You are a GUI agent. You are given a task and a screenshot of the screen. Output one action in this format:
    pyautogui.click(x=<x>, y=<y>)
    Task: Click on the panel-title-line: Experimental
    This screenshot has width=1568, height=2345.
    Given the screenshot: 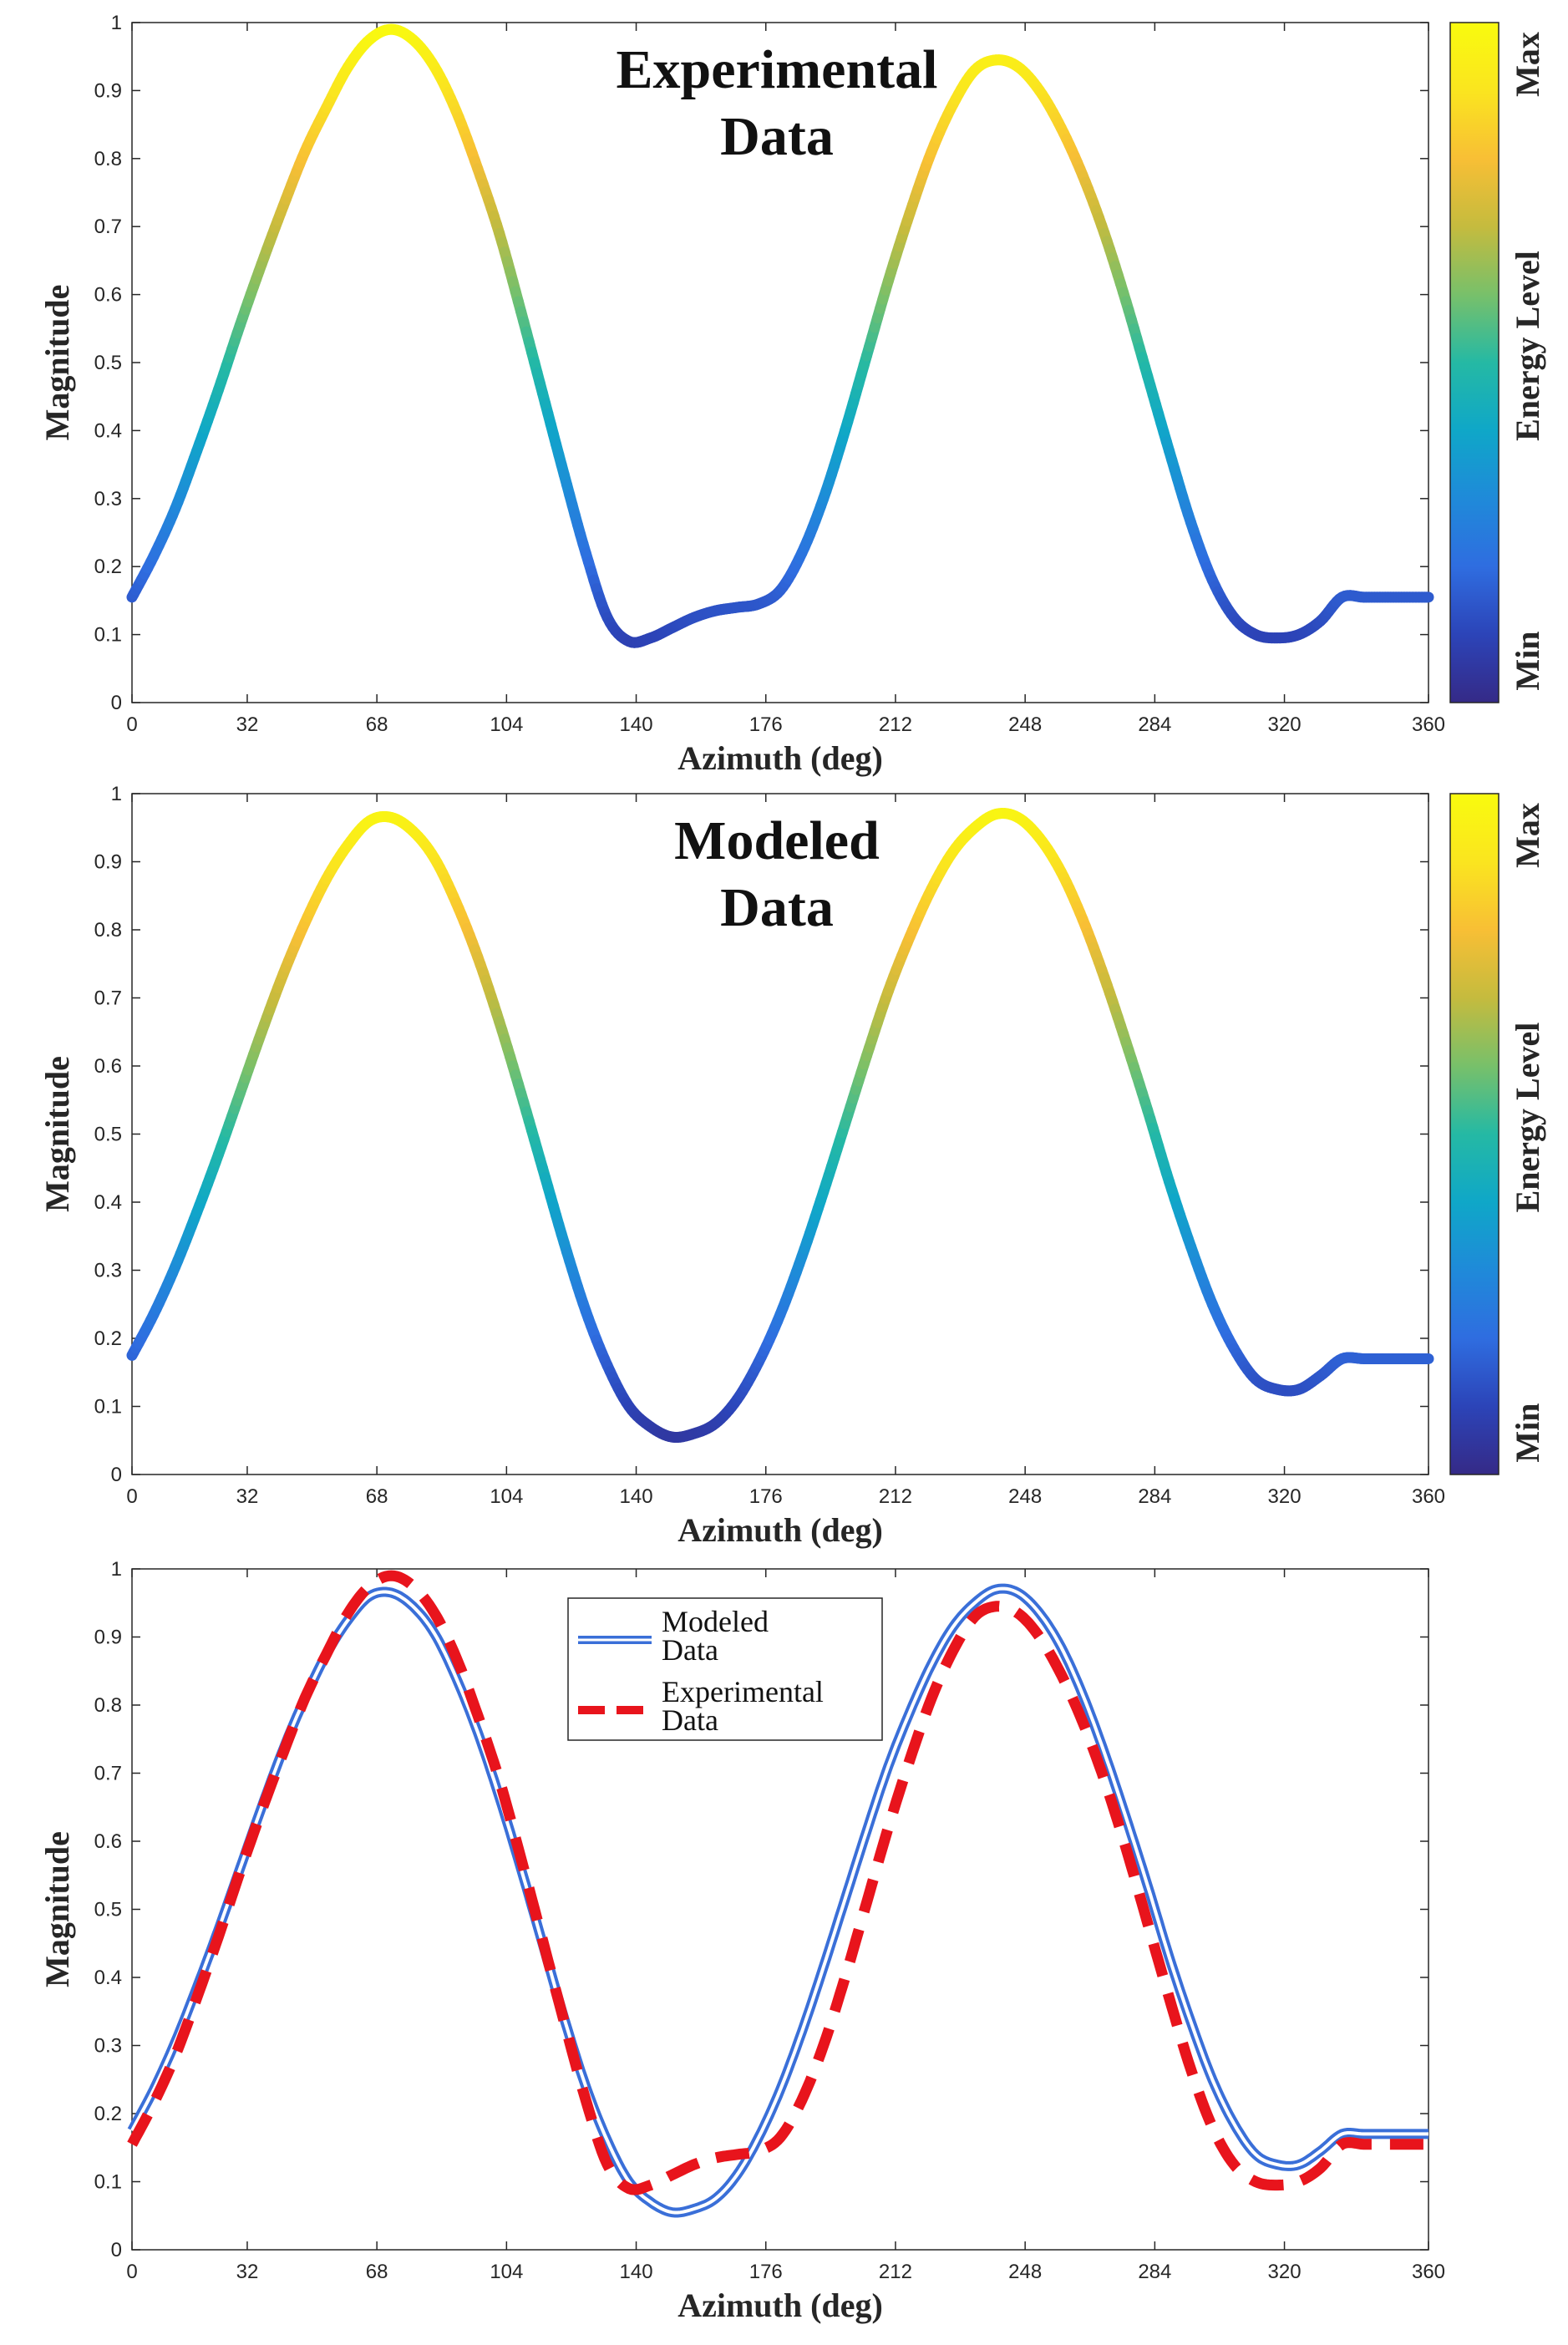 What is the action you would take?
    pyautogui.click(x=778, y=69)
    